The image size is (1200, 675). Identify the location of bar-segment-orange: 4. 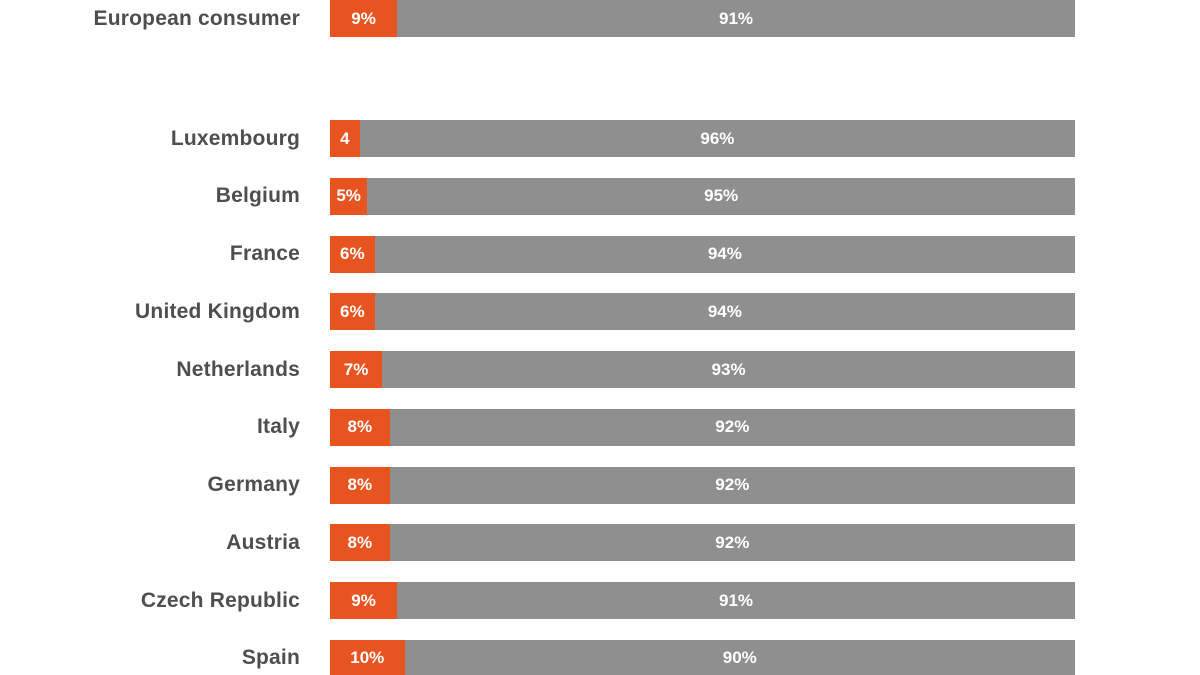
(345, 138).